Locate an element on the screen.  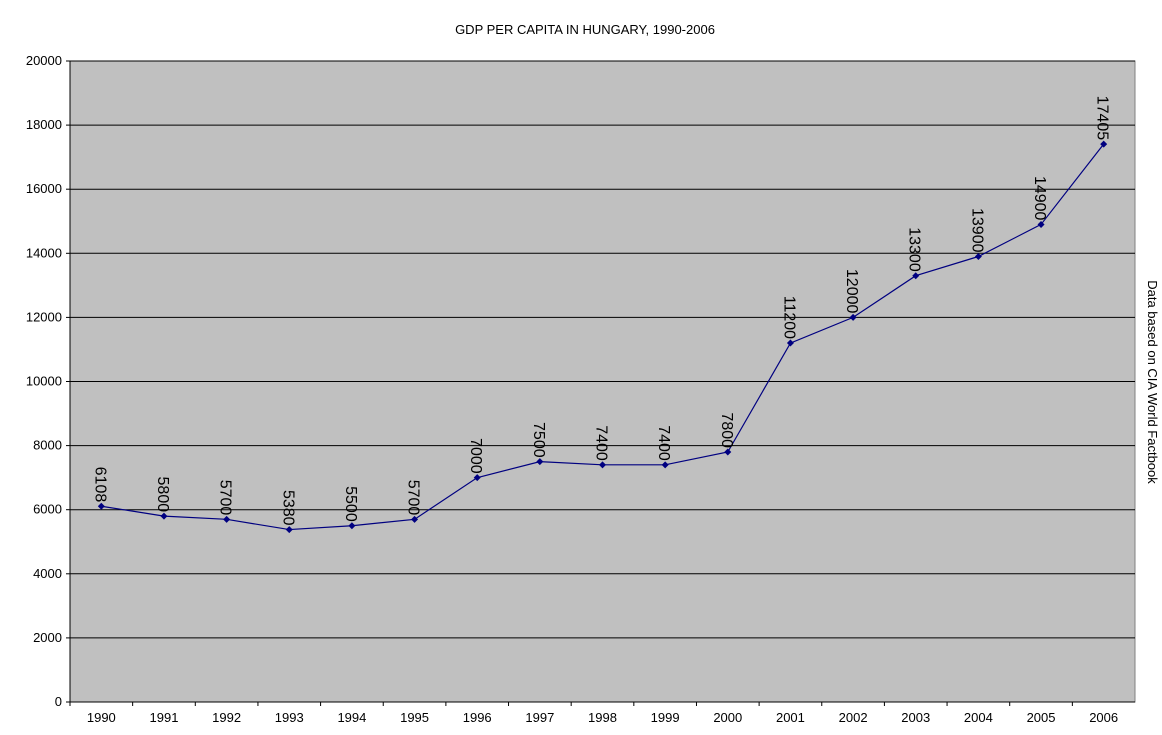
x-tick-label: 2003 is located at coordinates (915, 717).